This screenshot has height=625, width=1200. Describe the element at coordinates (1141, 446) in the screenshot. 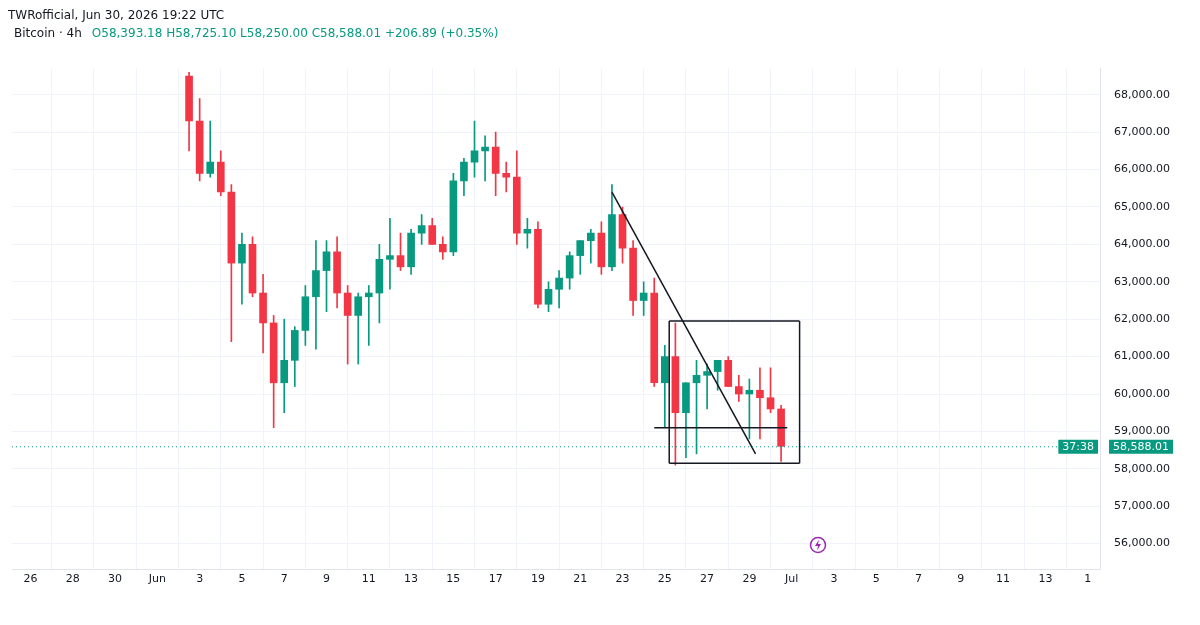

I see `ref-line-label: 58,588.01` at that location.